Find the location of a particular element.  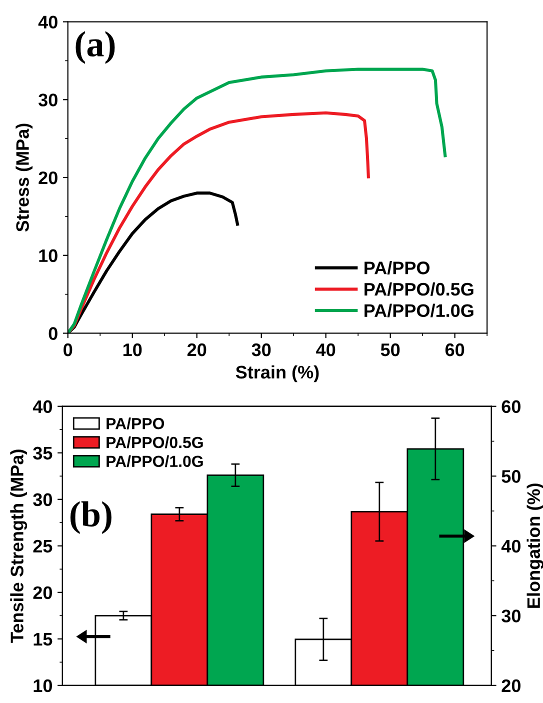

x-tick-label: 0 is located at coordinates (68, 349).